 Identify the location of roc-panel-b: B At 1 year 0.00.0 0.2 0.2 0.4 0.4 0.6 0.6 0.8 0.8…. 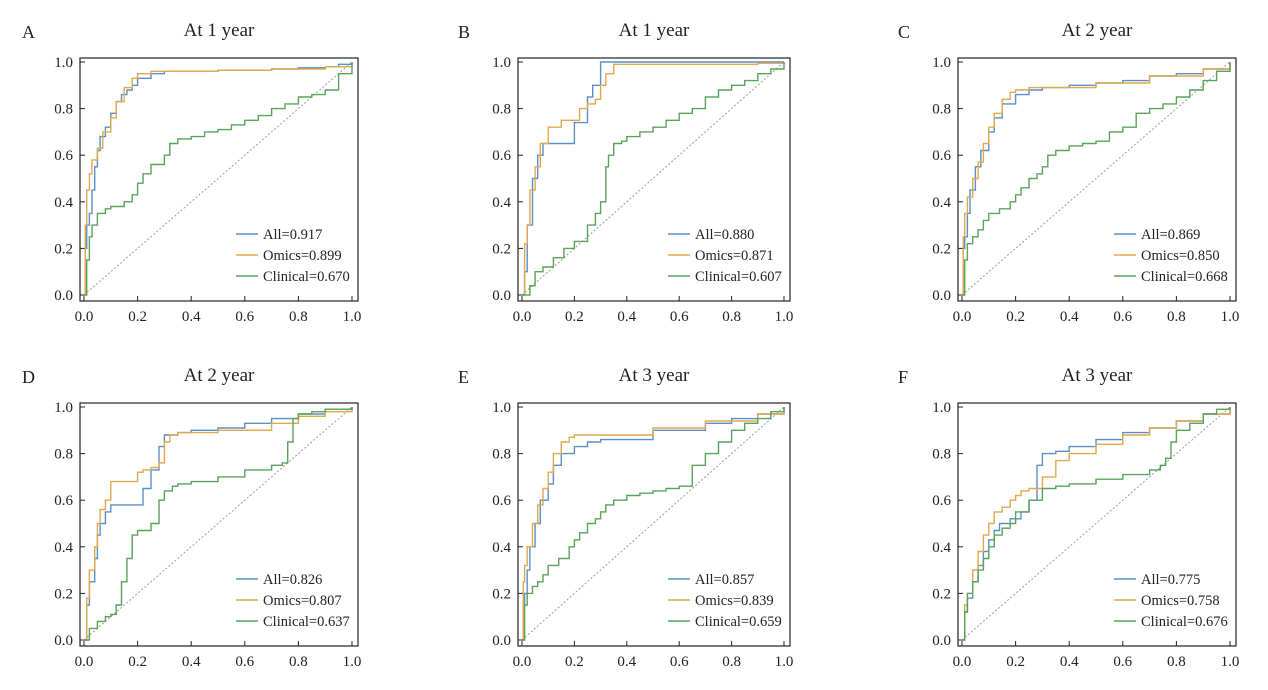
(625, 172).